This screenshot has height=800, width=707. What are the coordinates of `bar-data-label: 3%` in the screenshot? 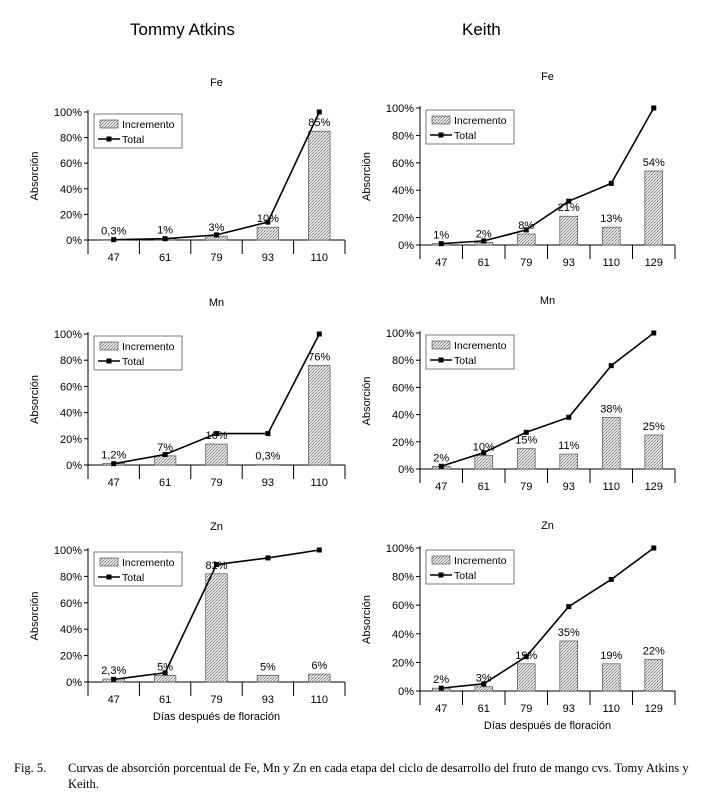 It's located at (217, 228).